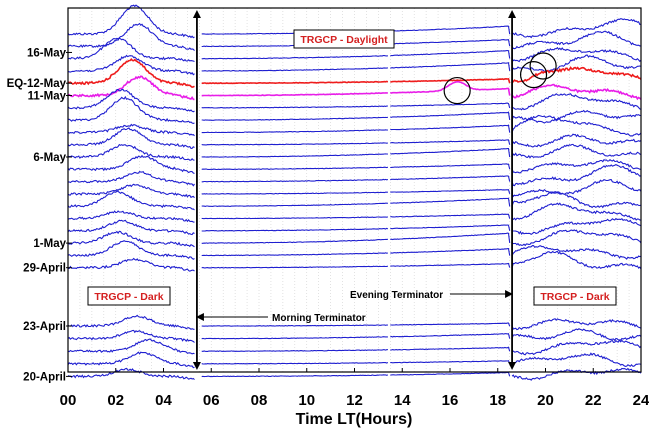 The image size is (649, 431). I want to click on x-tick-label: 10, so click(306, 400).